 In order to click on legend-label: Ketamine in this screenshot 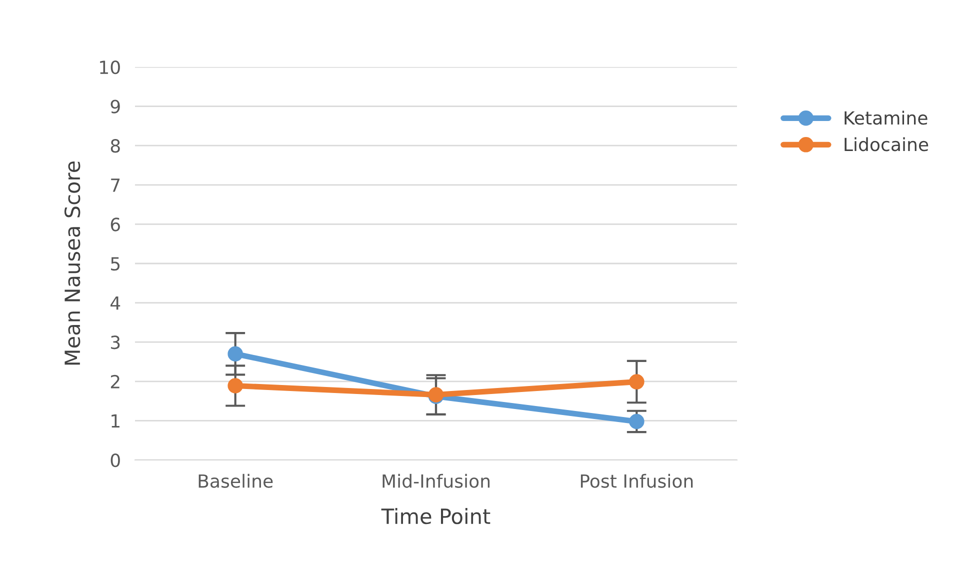, I will do `click(886, 117)`.